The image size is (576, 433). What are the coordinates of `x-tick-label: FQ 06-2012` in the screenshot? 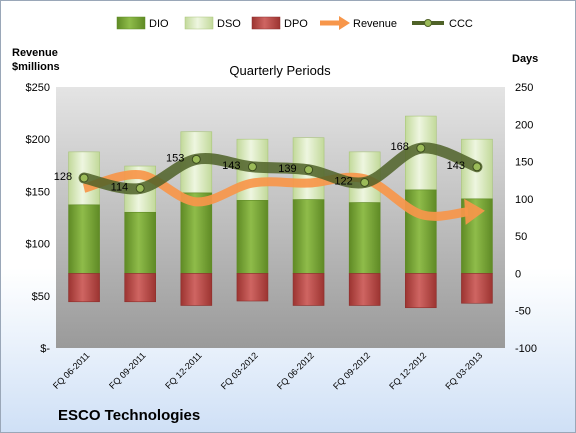 It's located at (295, 370).